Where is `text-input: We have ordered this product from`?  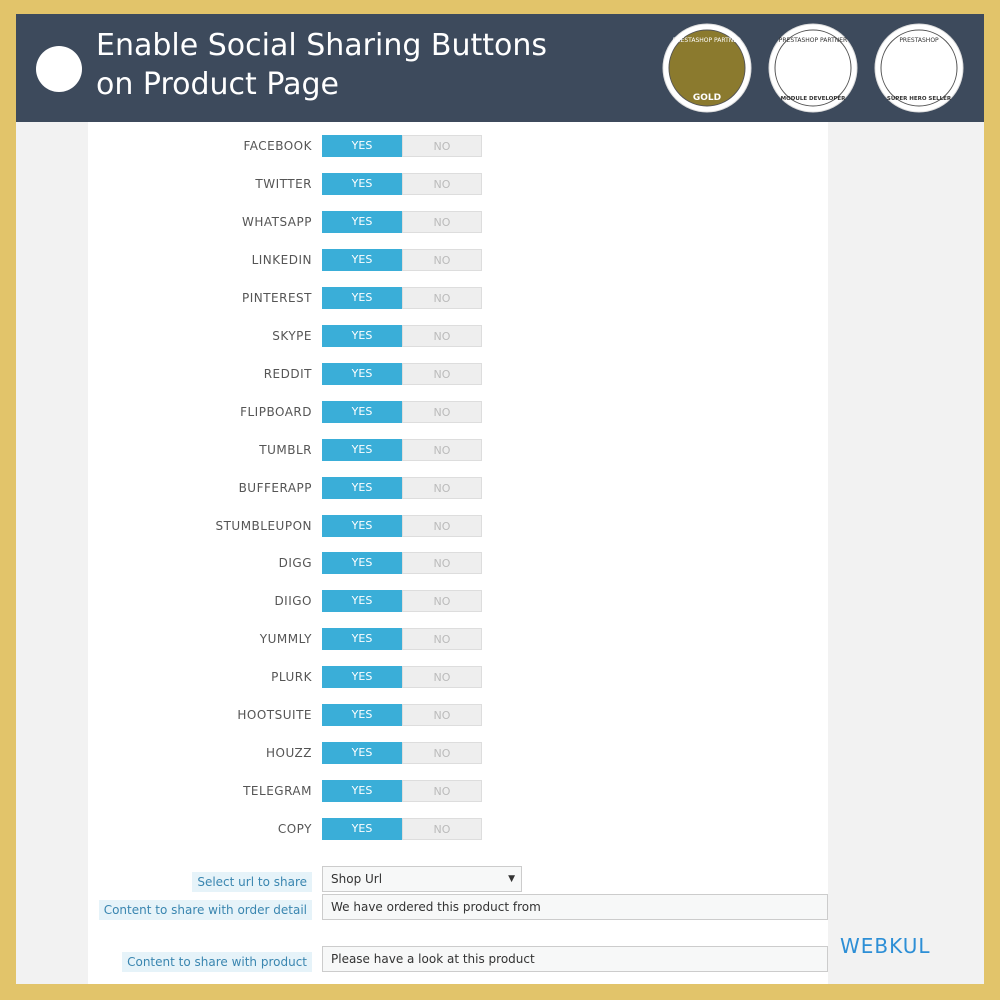 text-input: We have ordered this product from is located at coordinates (575, 907).